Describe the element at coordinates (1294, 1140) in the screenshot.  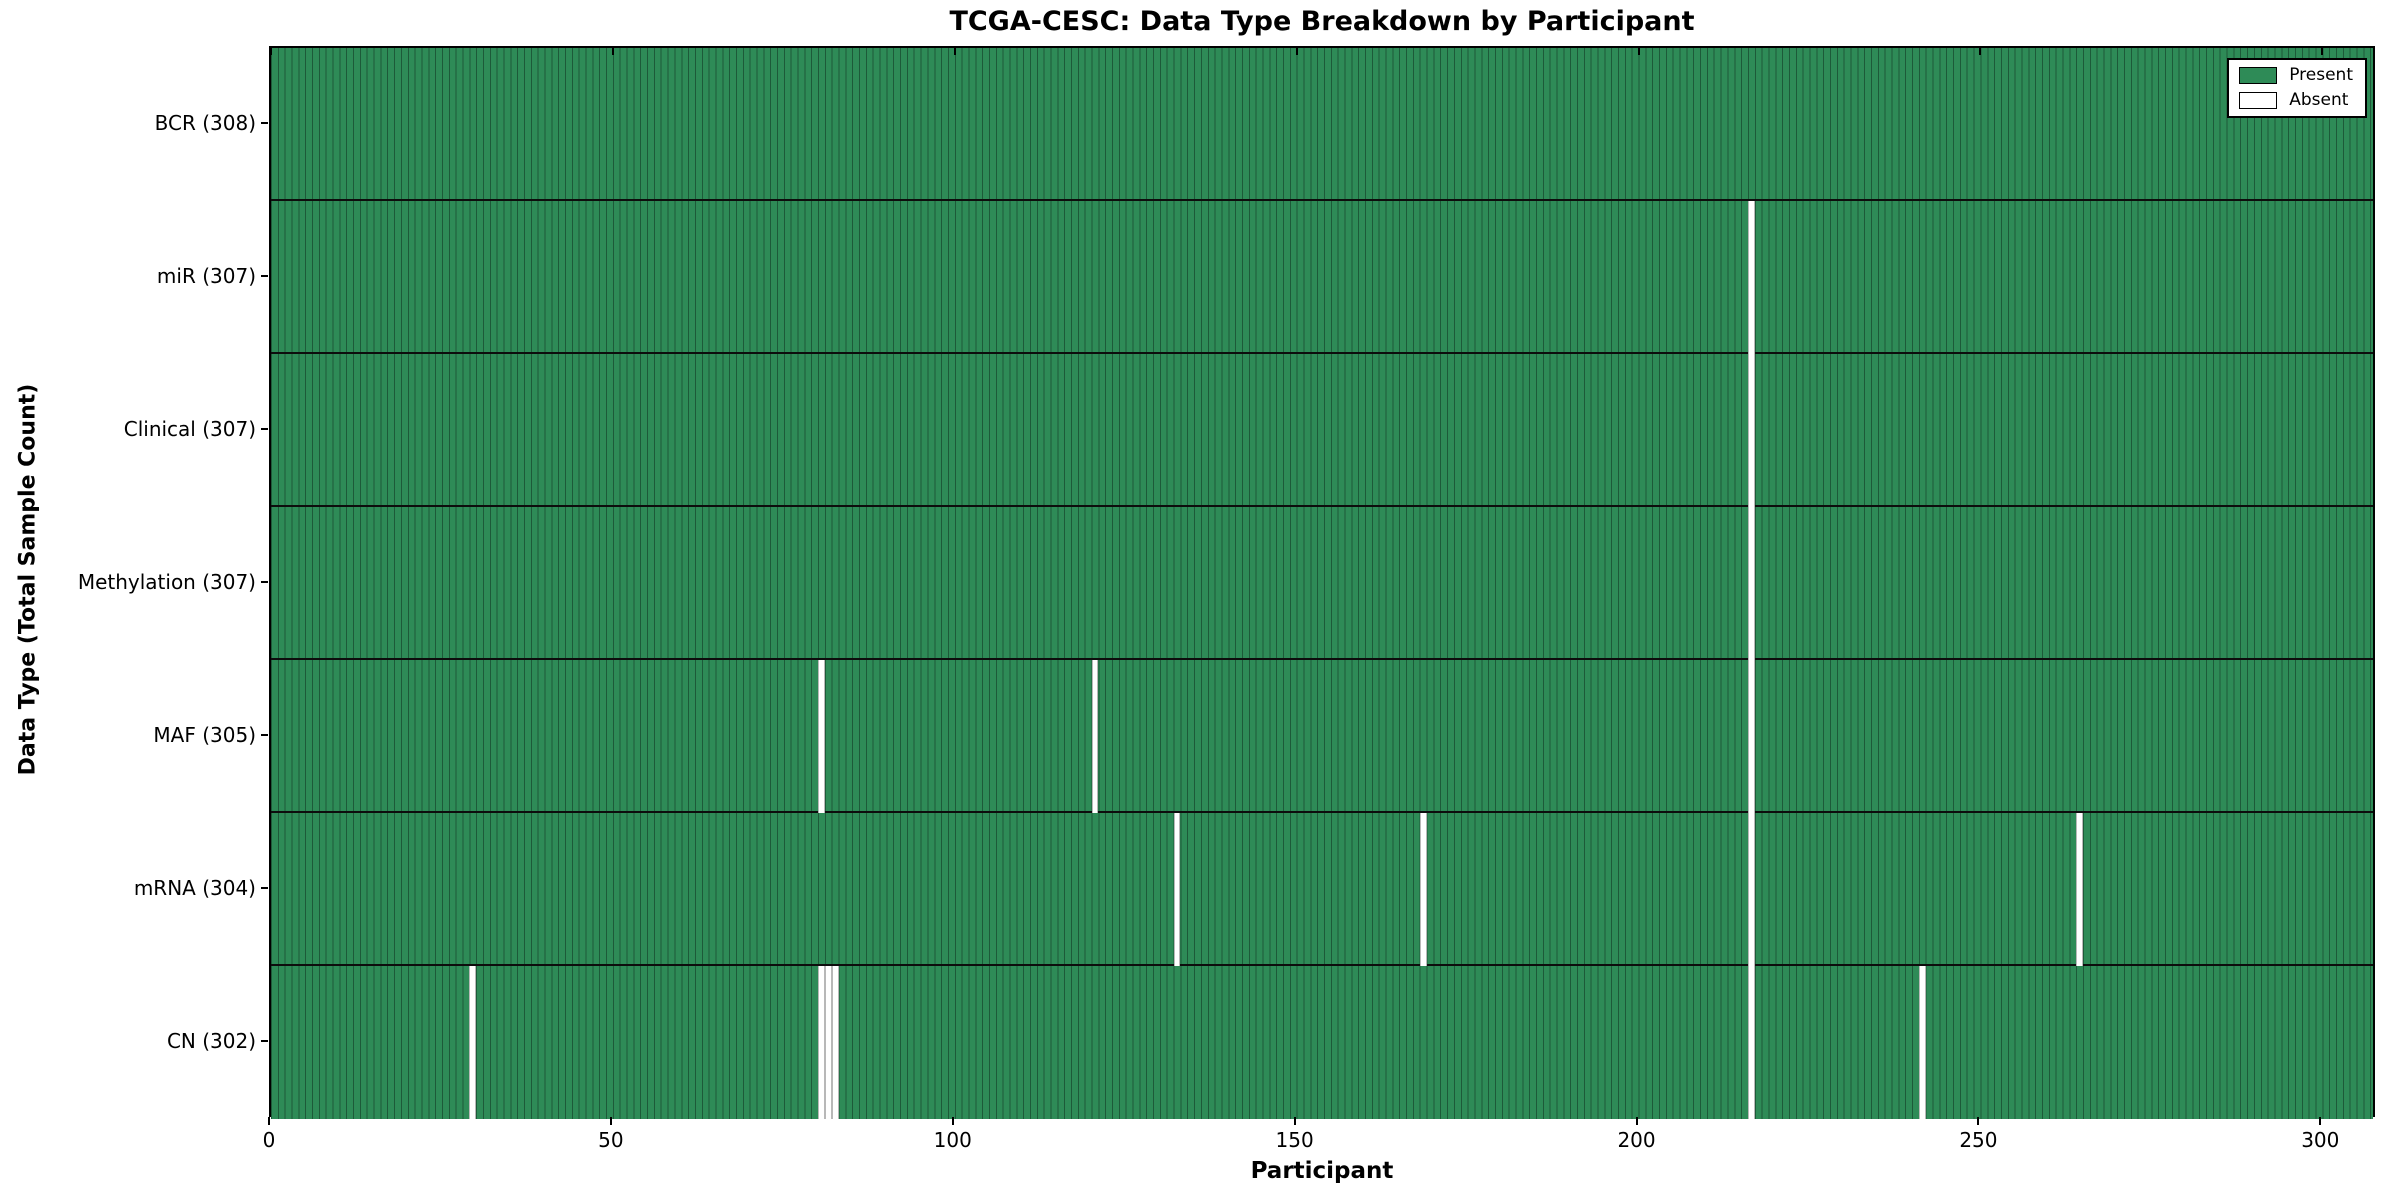
I see `x-tick-label-150: 150` at that location.